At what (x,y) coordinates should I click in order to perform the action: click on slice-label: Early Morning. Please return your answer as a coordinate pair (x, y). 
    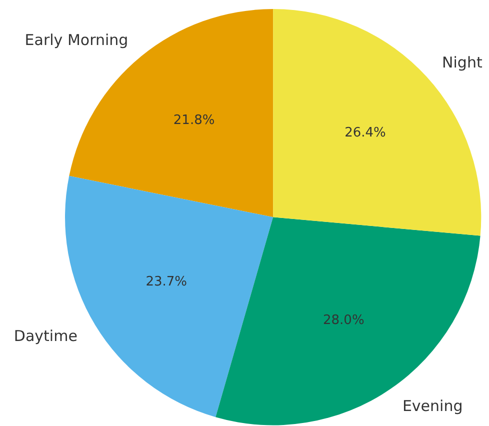
    Looking at the image, I should click on (76, 39).